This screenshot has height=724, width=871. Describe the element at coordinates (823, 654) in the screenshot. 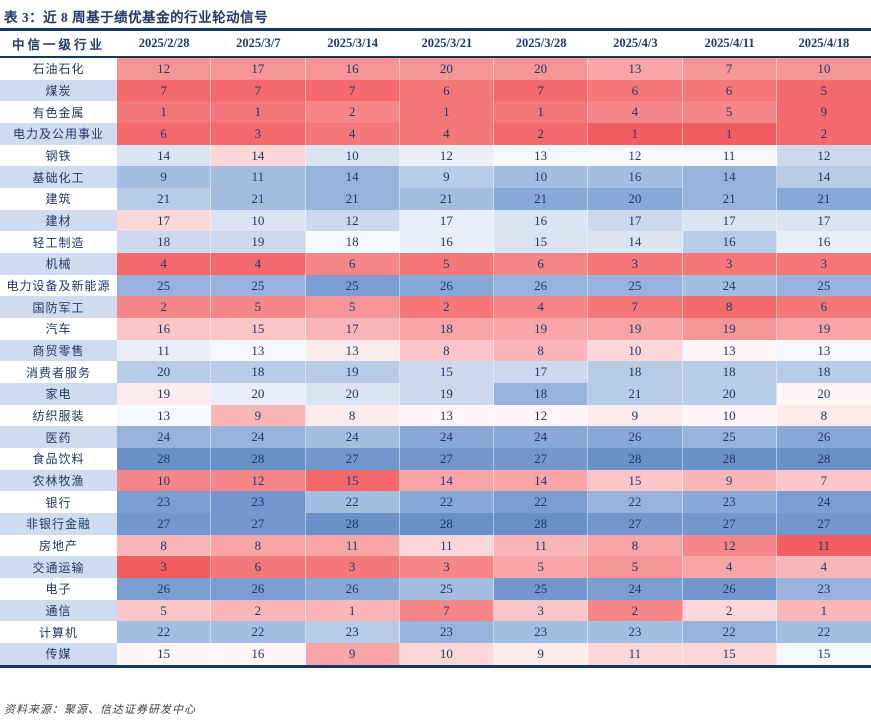

I see `heatmap-cell: 15` at that location.